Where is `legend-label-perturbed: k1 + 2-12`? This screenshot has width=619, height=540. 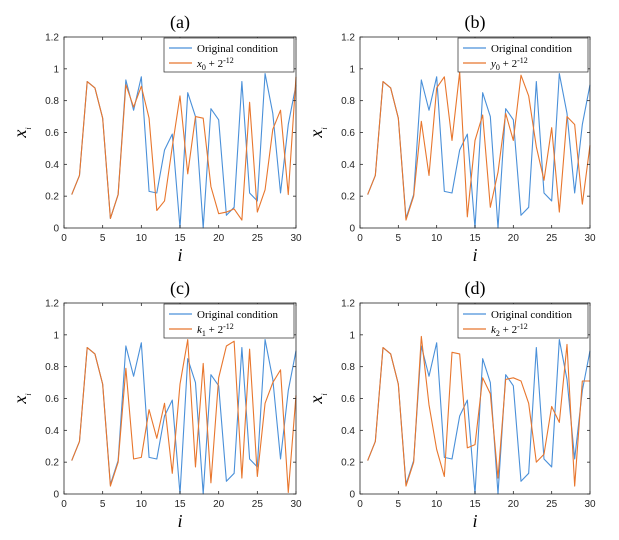 legend-label-perturbed: k1 + 2-12 is located at coordinates (215, 330).